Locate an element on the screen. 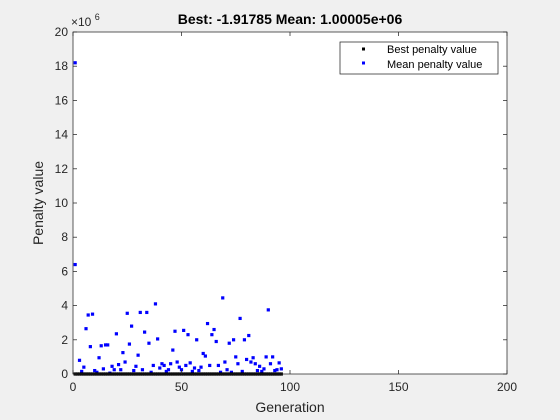 The image size is (560, 420). x-tick-label: 50 is located at coordinates (182, 387).